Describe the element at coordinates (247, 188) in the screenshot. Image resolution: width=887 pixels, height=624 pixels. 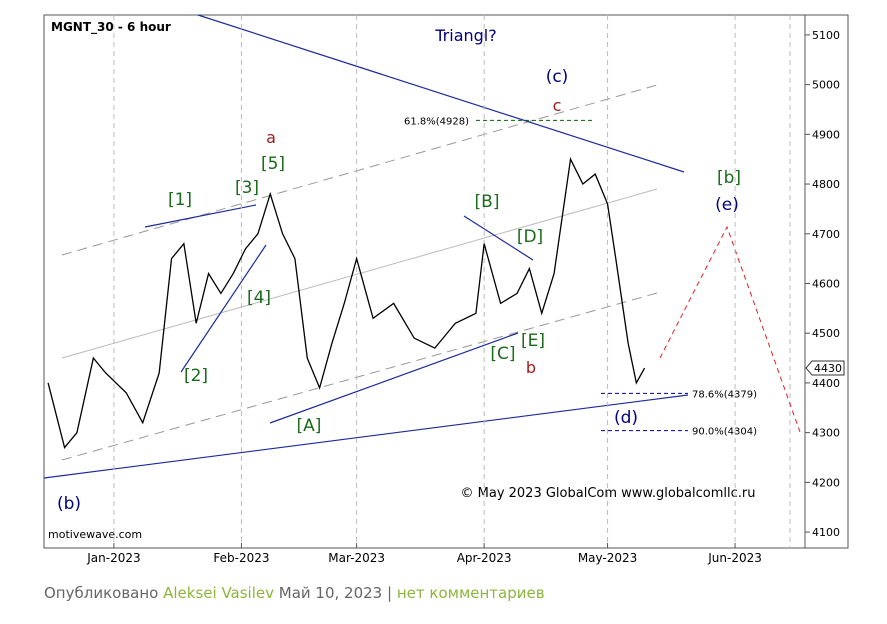
I see `wave-label: [3]` at that location.